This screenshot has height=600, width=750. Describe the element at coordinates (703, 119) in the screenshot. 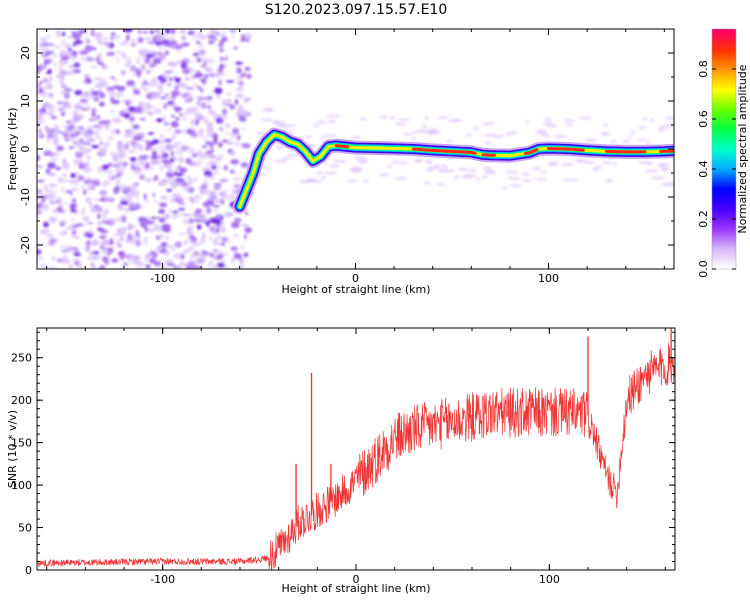

I see `colorbar-tick-label: 0.6` at that location.